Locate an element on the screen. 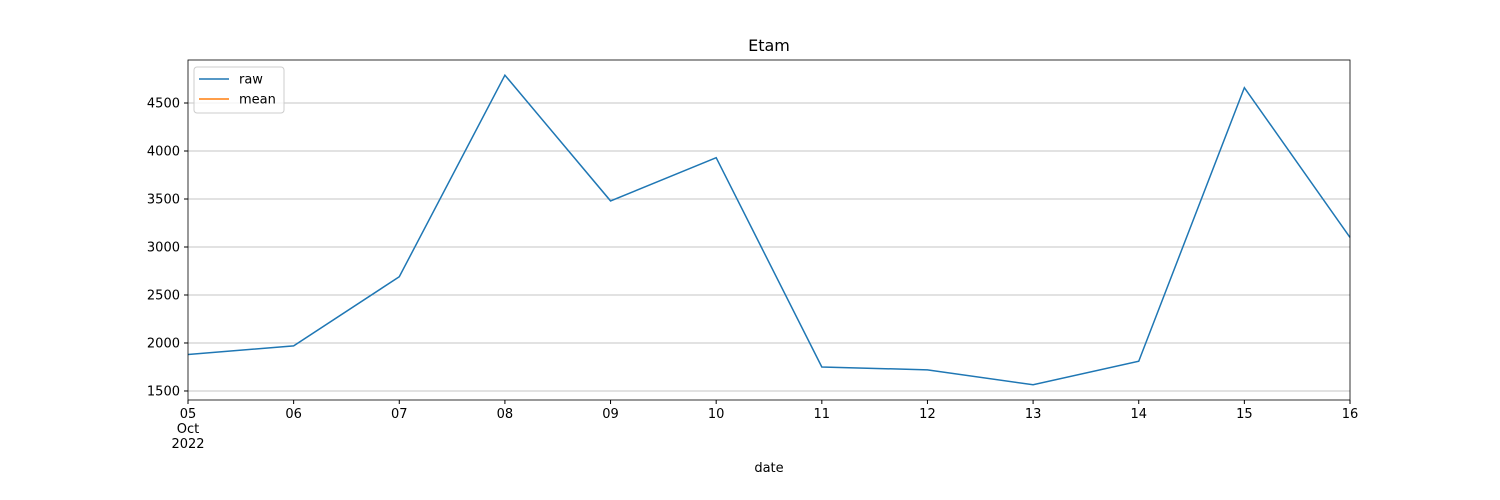 The height and width of the screenshot is (500, 1500). x-tick-label: 11 is located at coordinates (822, 414).